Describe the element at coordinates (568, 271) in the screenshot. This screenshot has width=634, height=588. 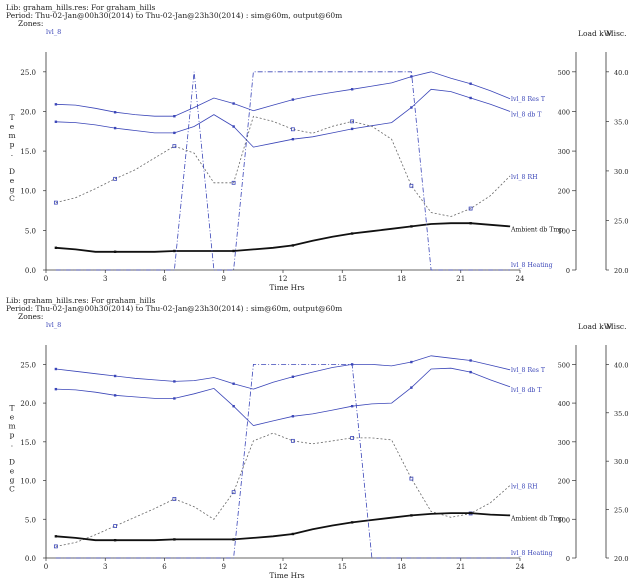
I see `load-tick-label: 0` at that location.